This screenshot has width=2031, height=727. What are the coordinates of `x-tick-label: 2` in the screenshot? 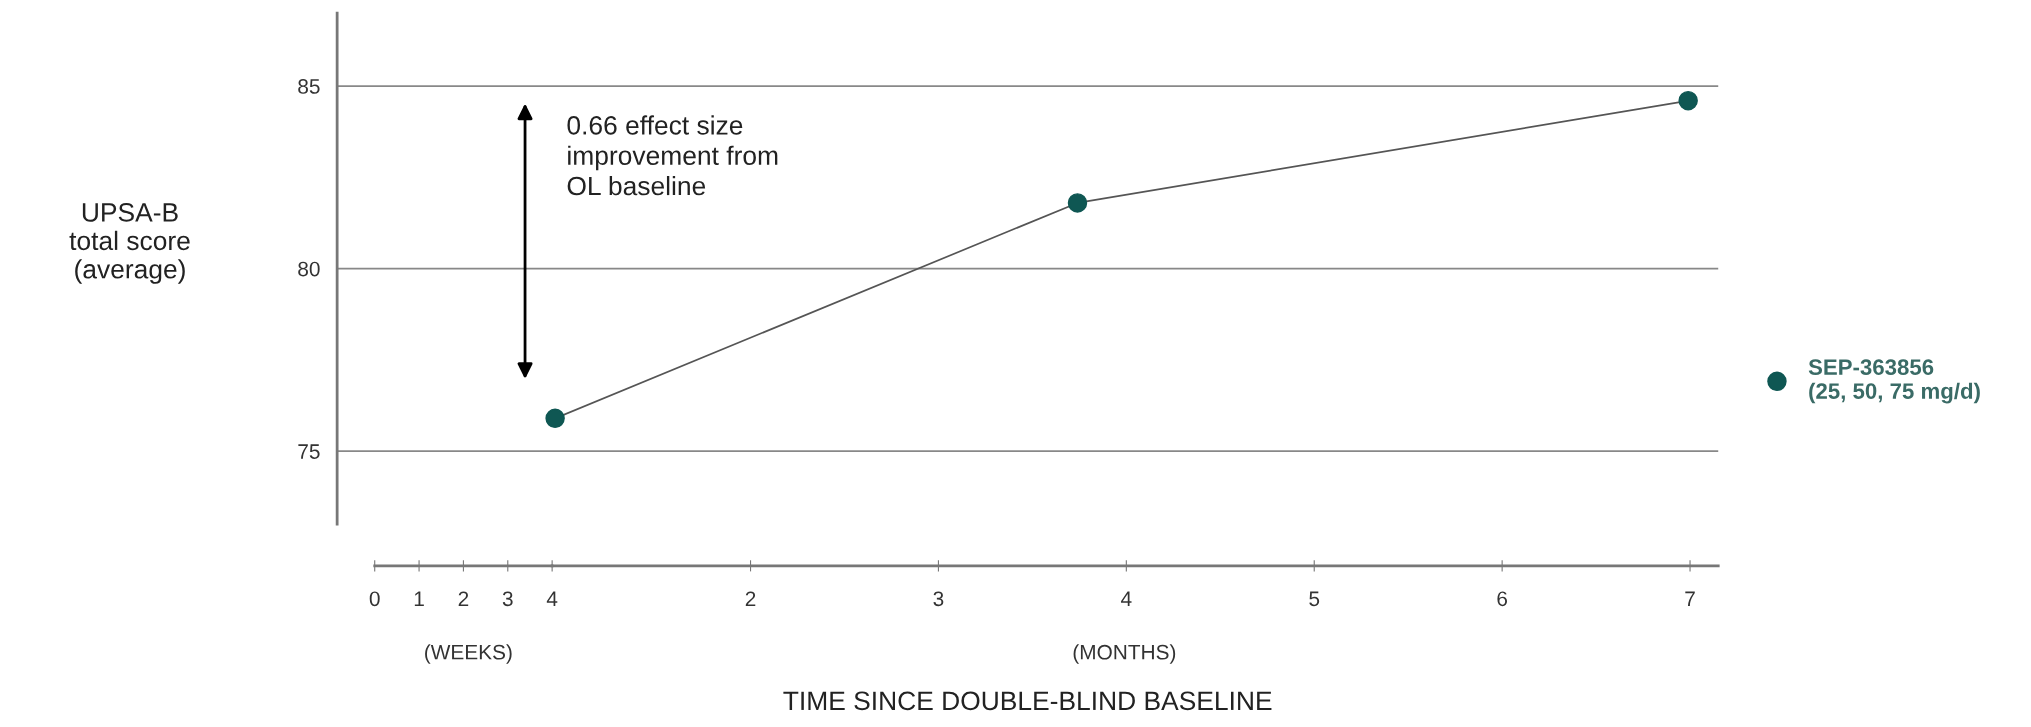 It's located at (750, 598).